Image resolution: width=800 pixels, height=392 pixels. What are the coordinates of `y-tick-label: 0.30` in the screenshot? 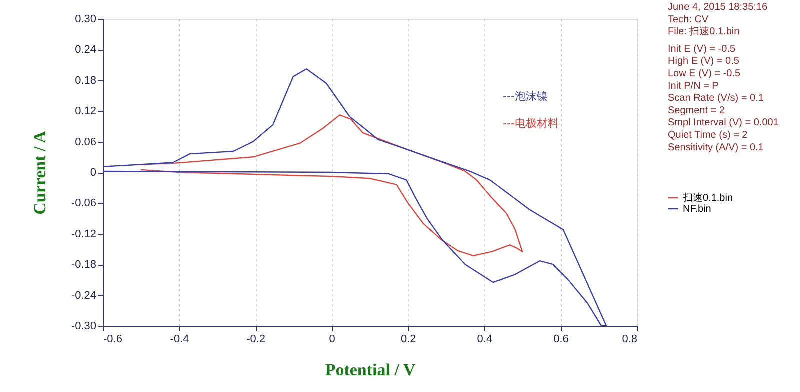 It's located at (85, 20).